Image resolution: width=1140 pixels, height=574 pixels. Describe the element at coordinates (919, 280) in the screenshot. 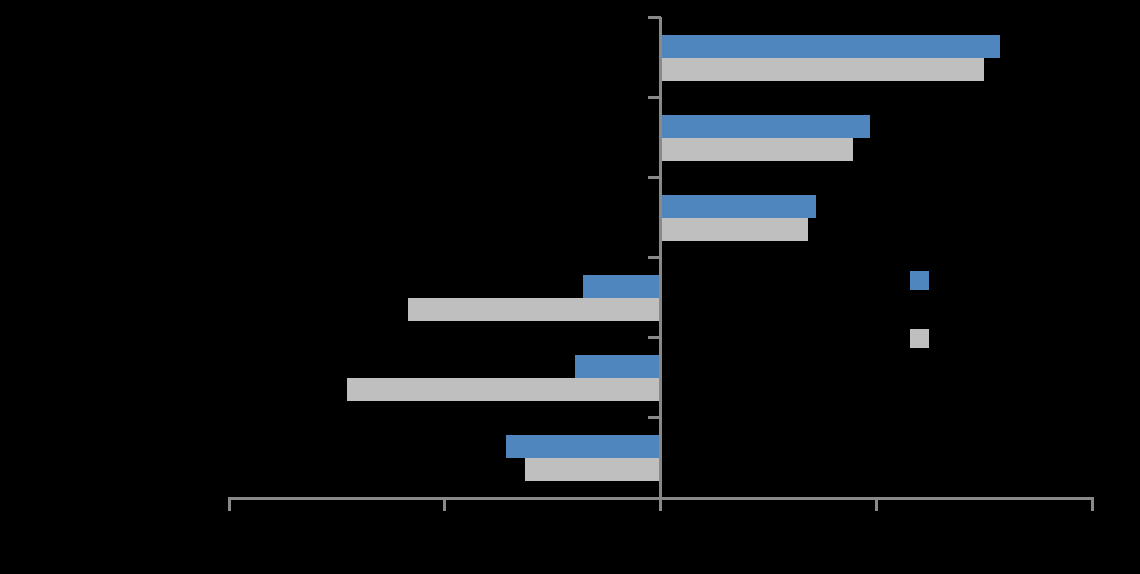

I see `legend-swatch-blue-series` at that location.